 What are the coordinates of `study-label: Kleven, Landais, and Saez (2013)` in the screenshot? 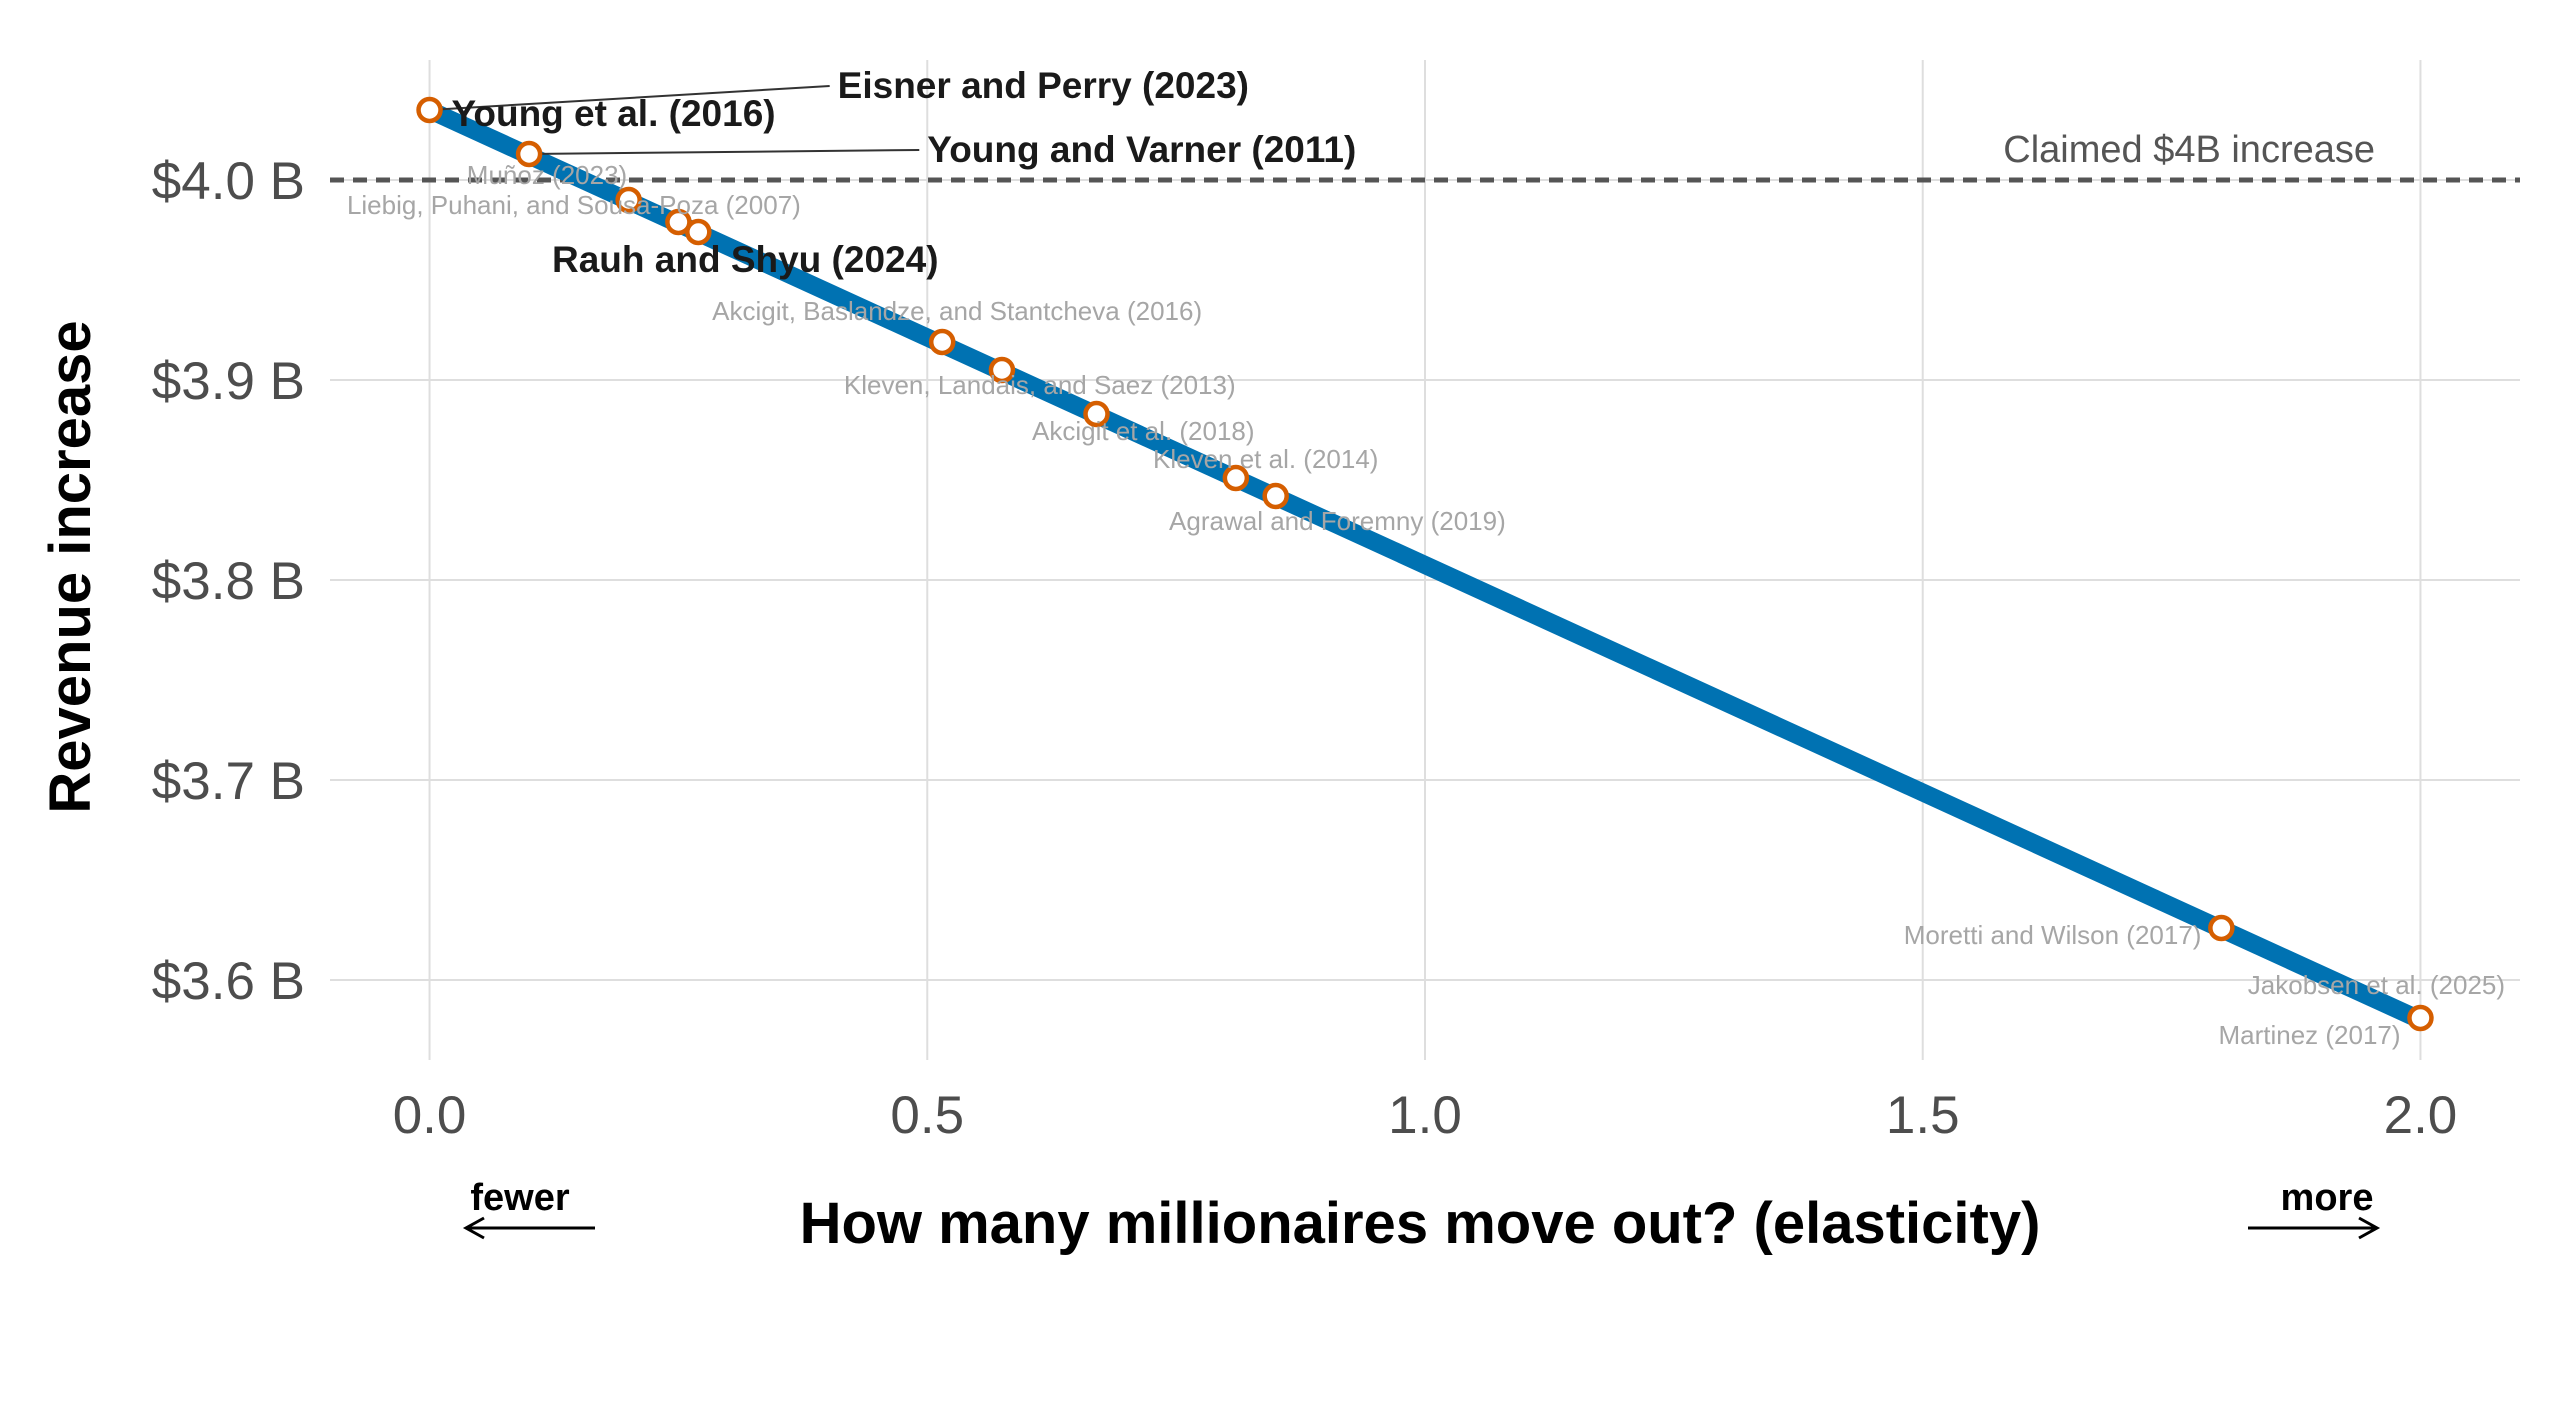 It's located at (1040, 385).